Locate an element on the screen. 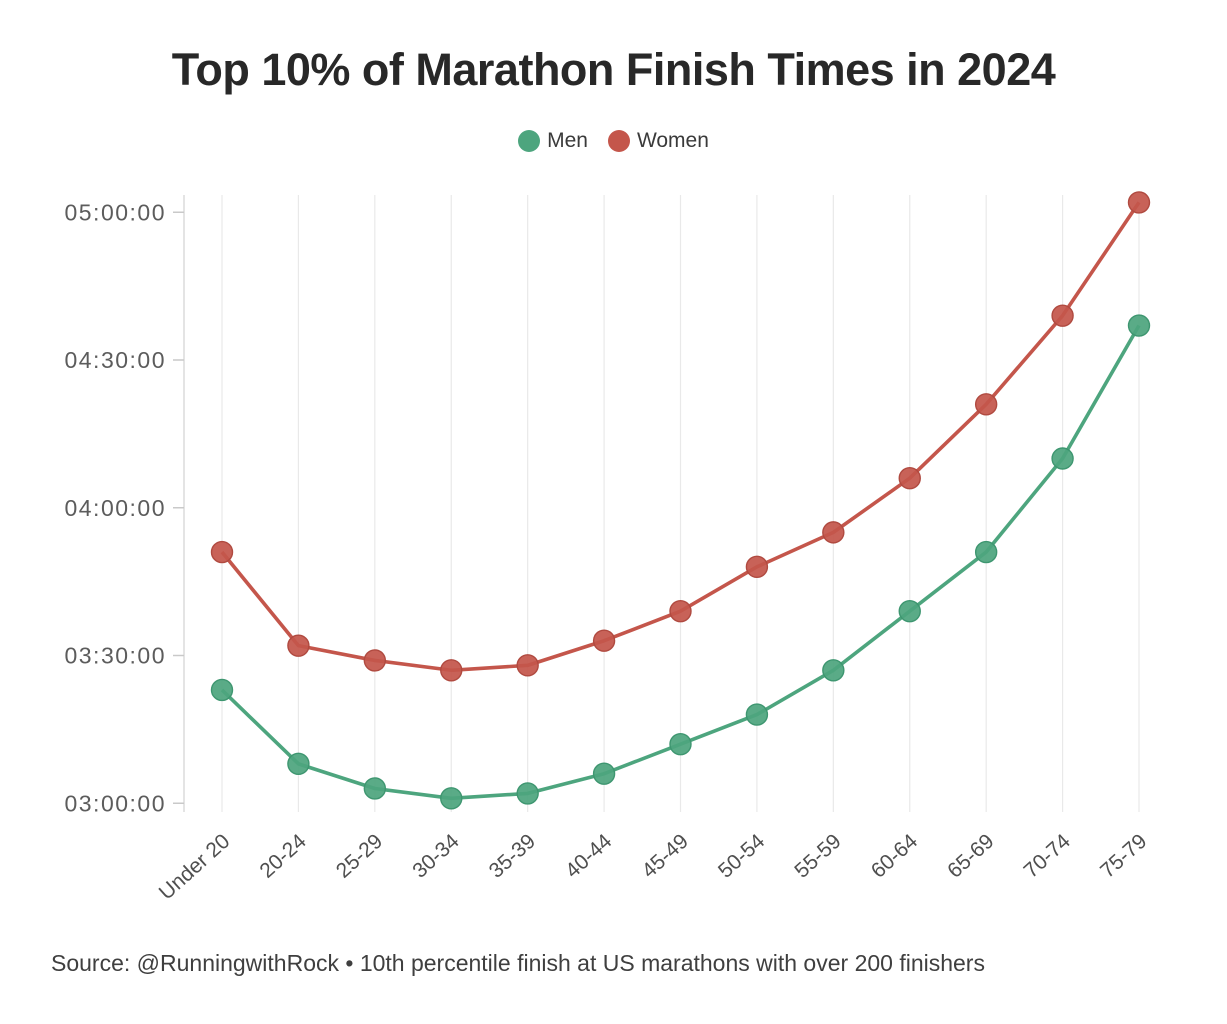 Image resolution: width=1227 pixels, height=1024 pixels. x-axis-label-under-20: Under 20 is located at coordinates (195, 867).